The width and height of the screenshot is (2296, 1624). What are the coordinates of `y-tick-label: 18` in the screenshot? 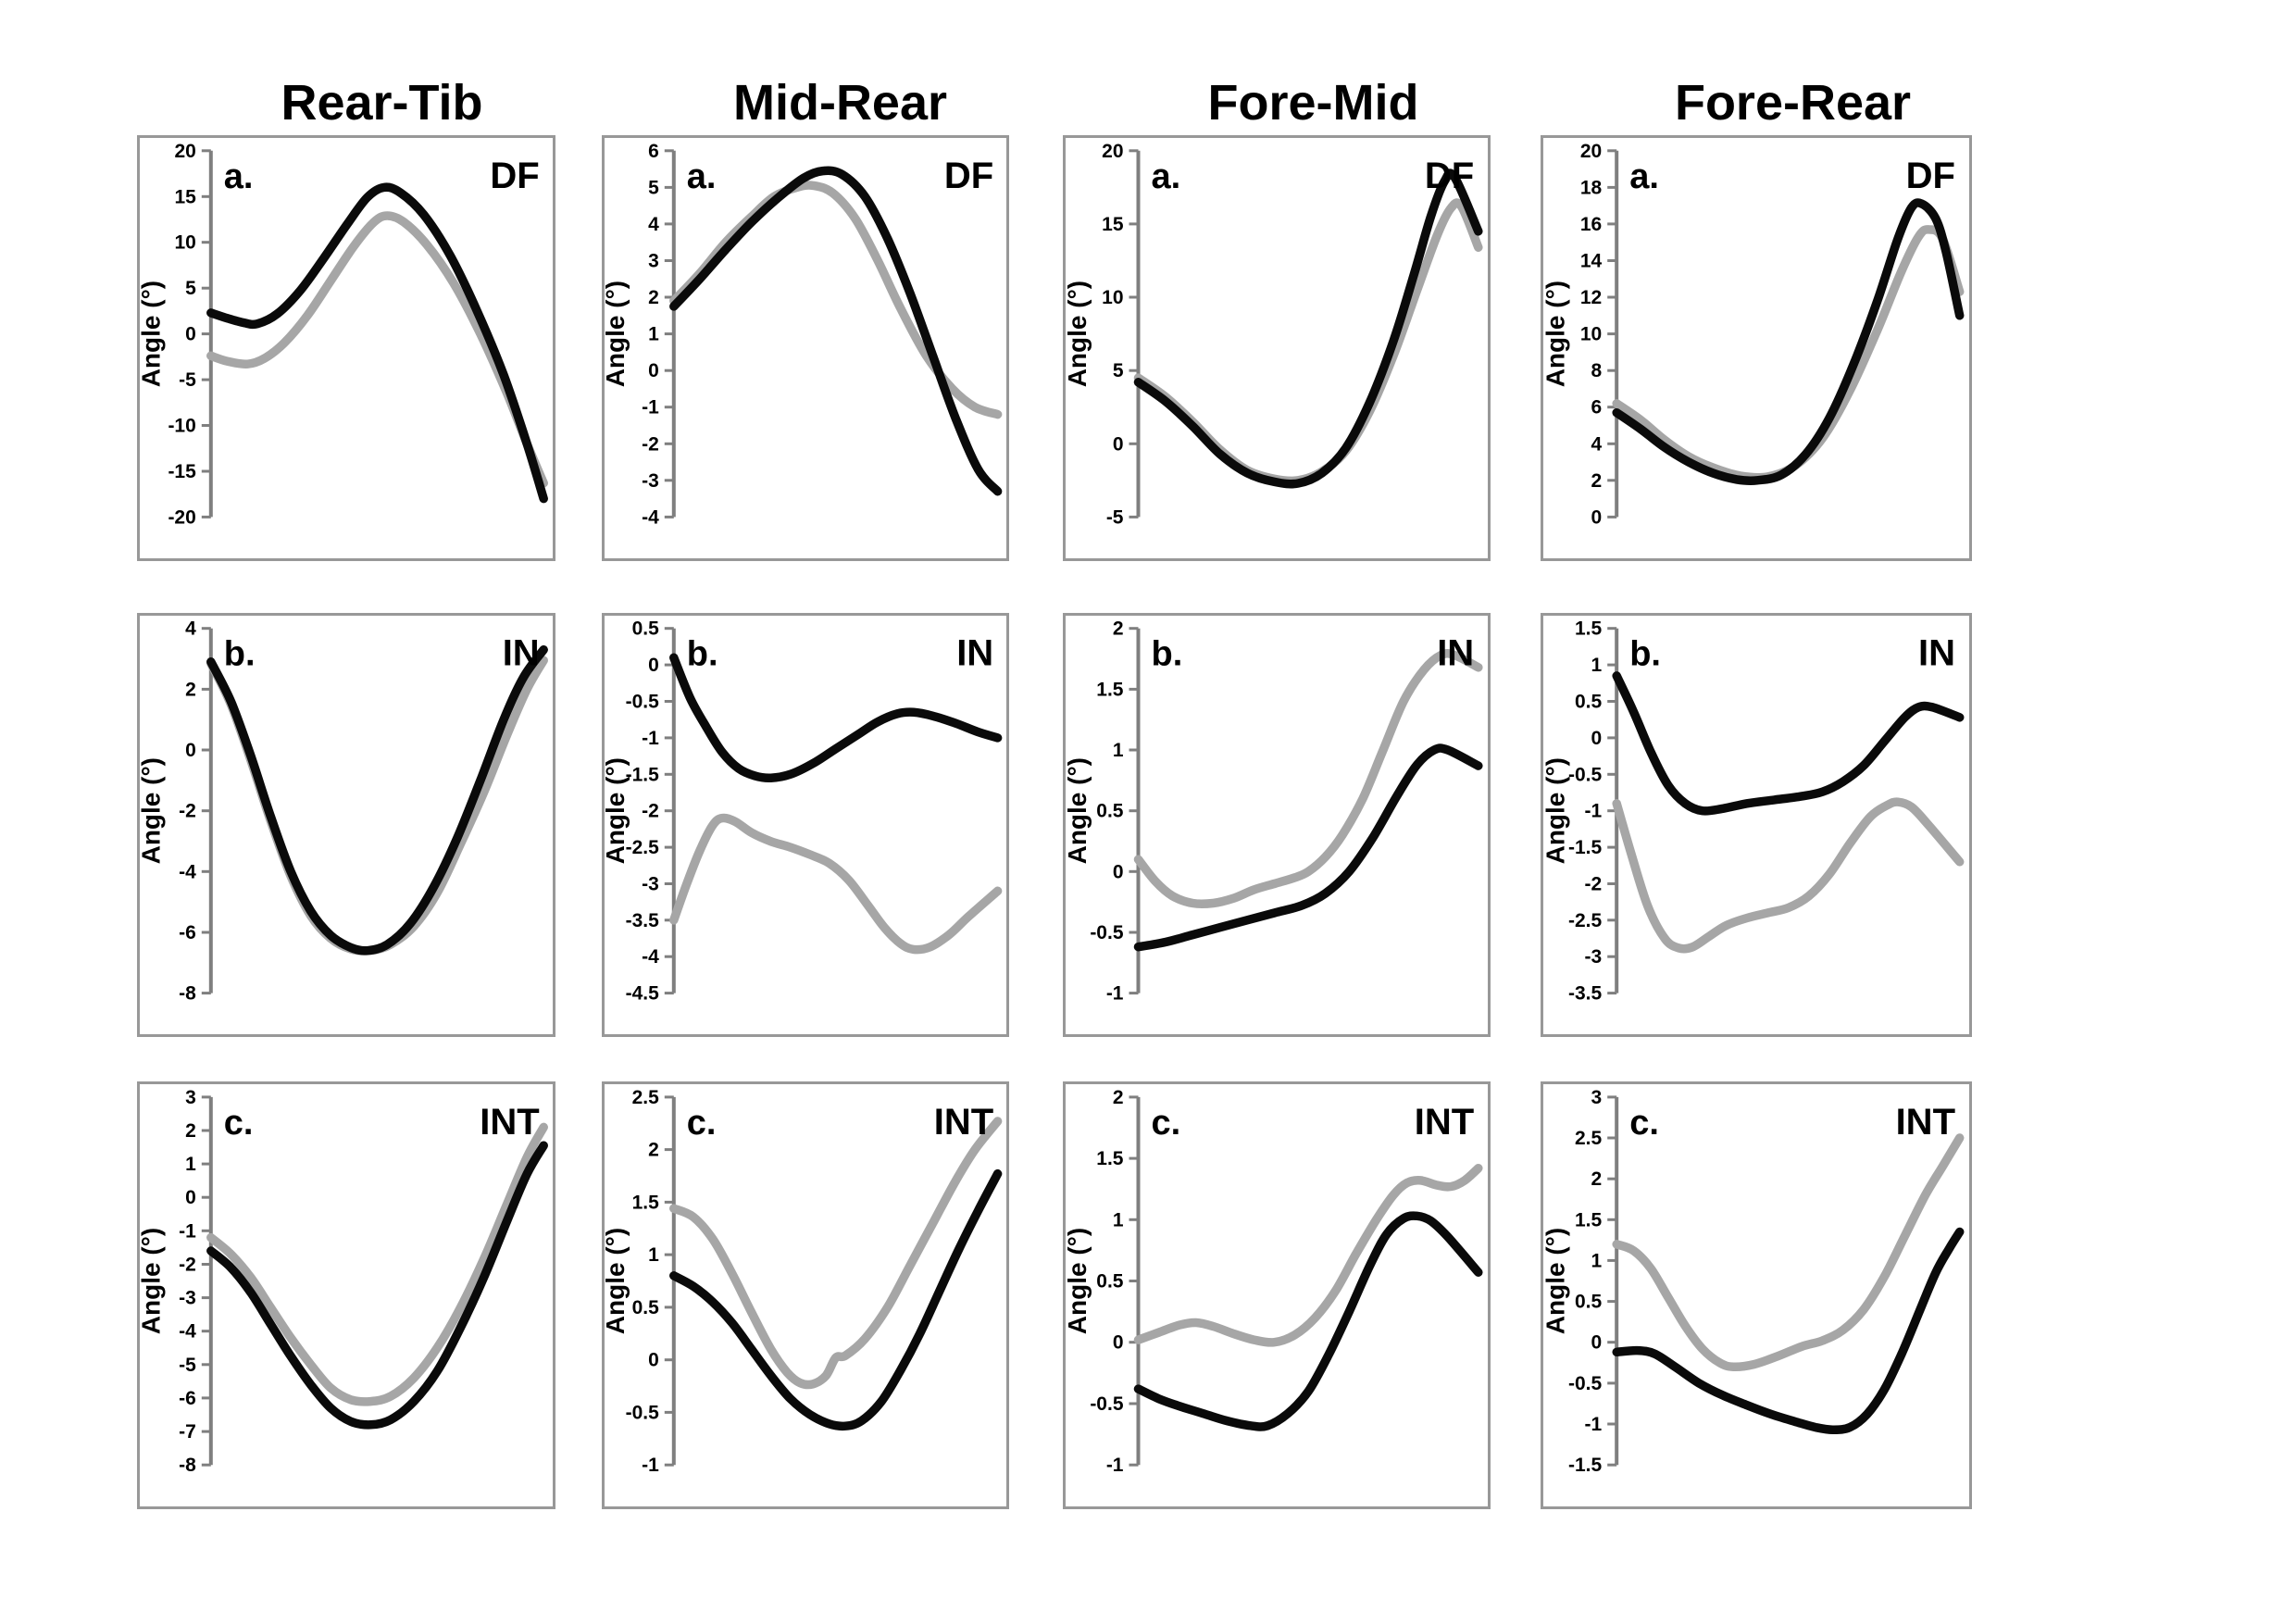 It's located at (1591, 187).